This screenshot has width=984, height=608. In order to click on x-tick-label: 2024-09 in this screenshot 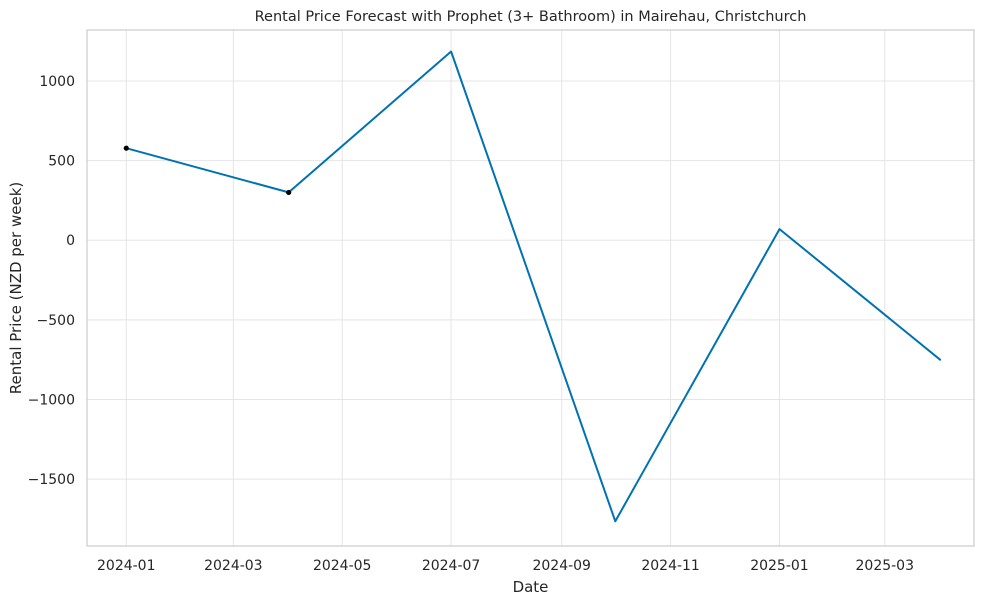, I will do `click(561, 566)`.